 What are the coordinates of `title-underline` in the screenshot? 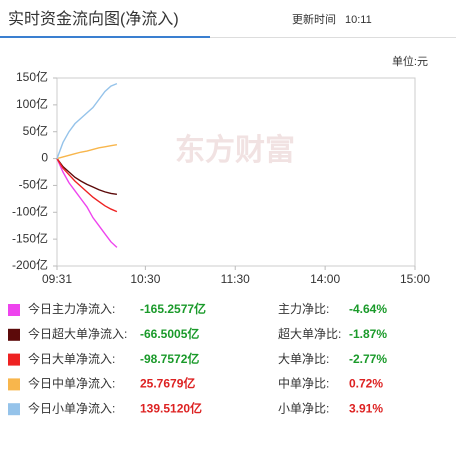 It's located at (105, 37).